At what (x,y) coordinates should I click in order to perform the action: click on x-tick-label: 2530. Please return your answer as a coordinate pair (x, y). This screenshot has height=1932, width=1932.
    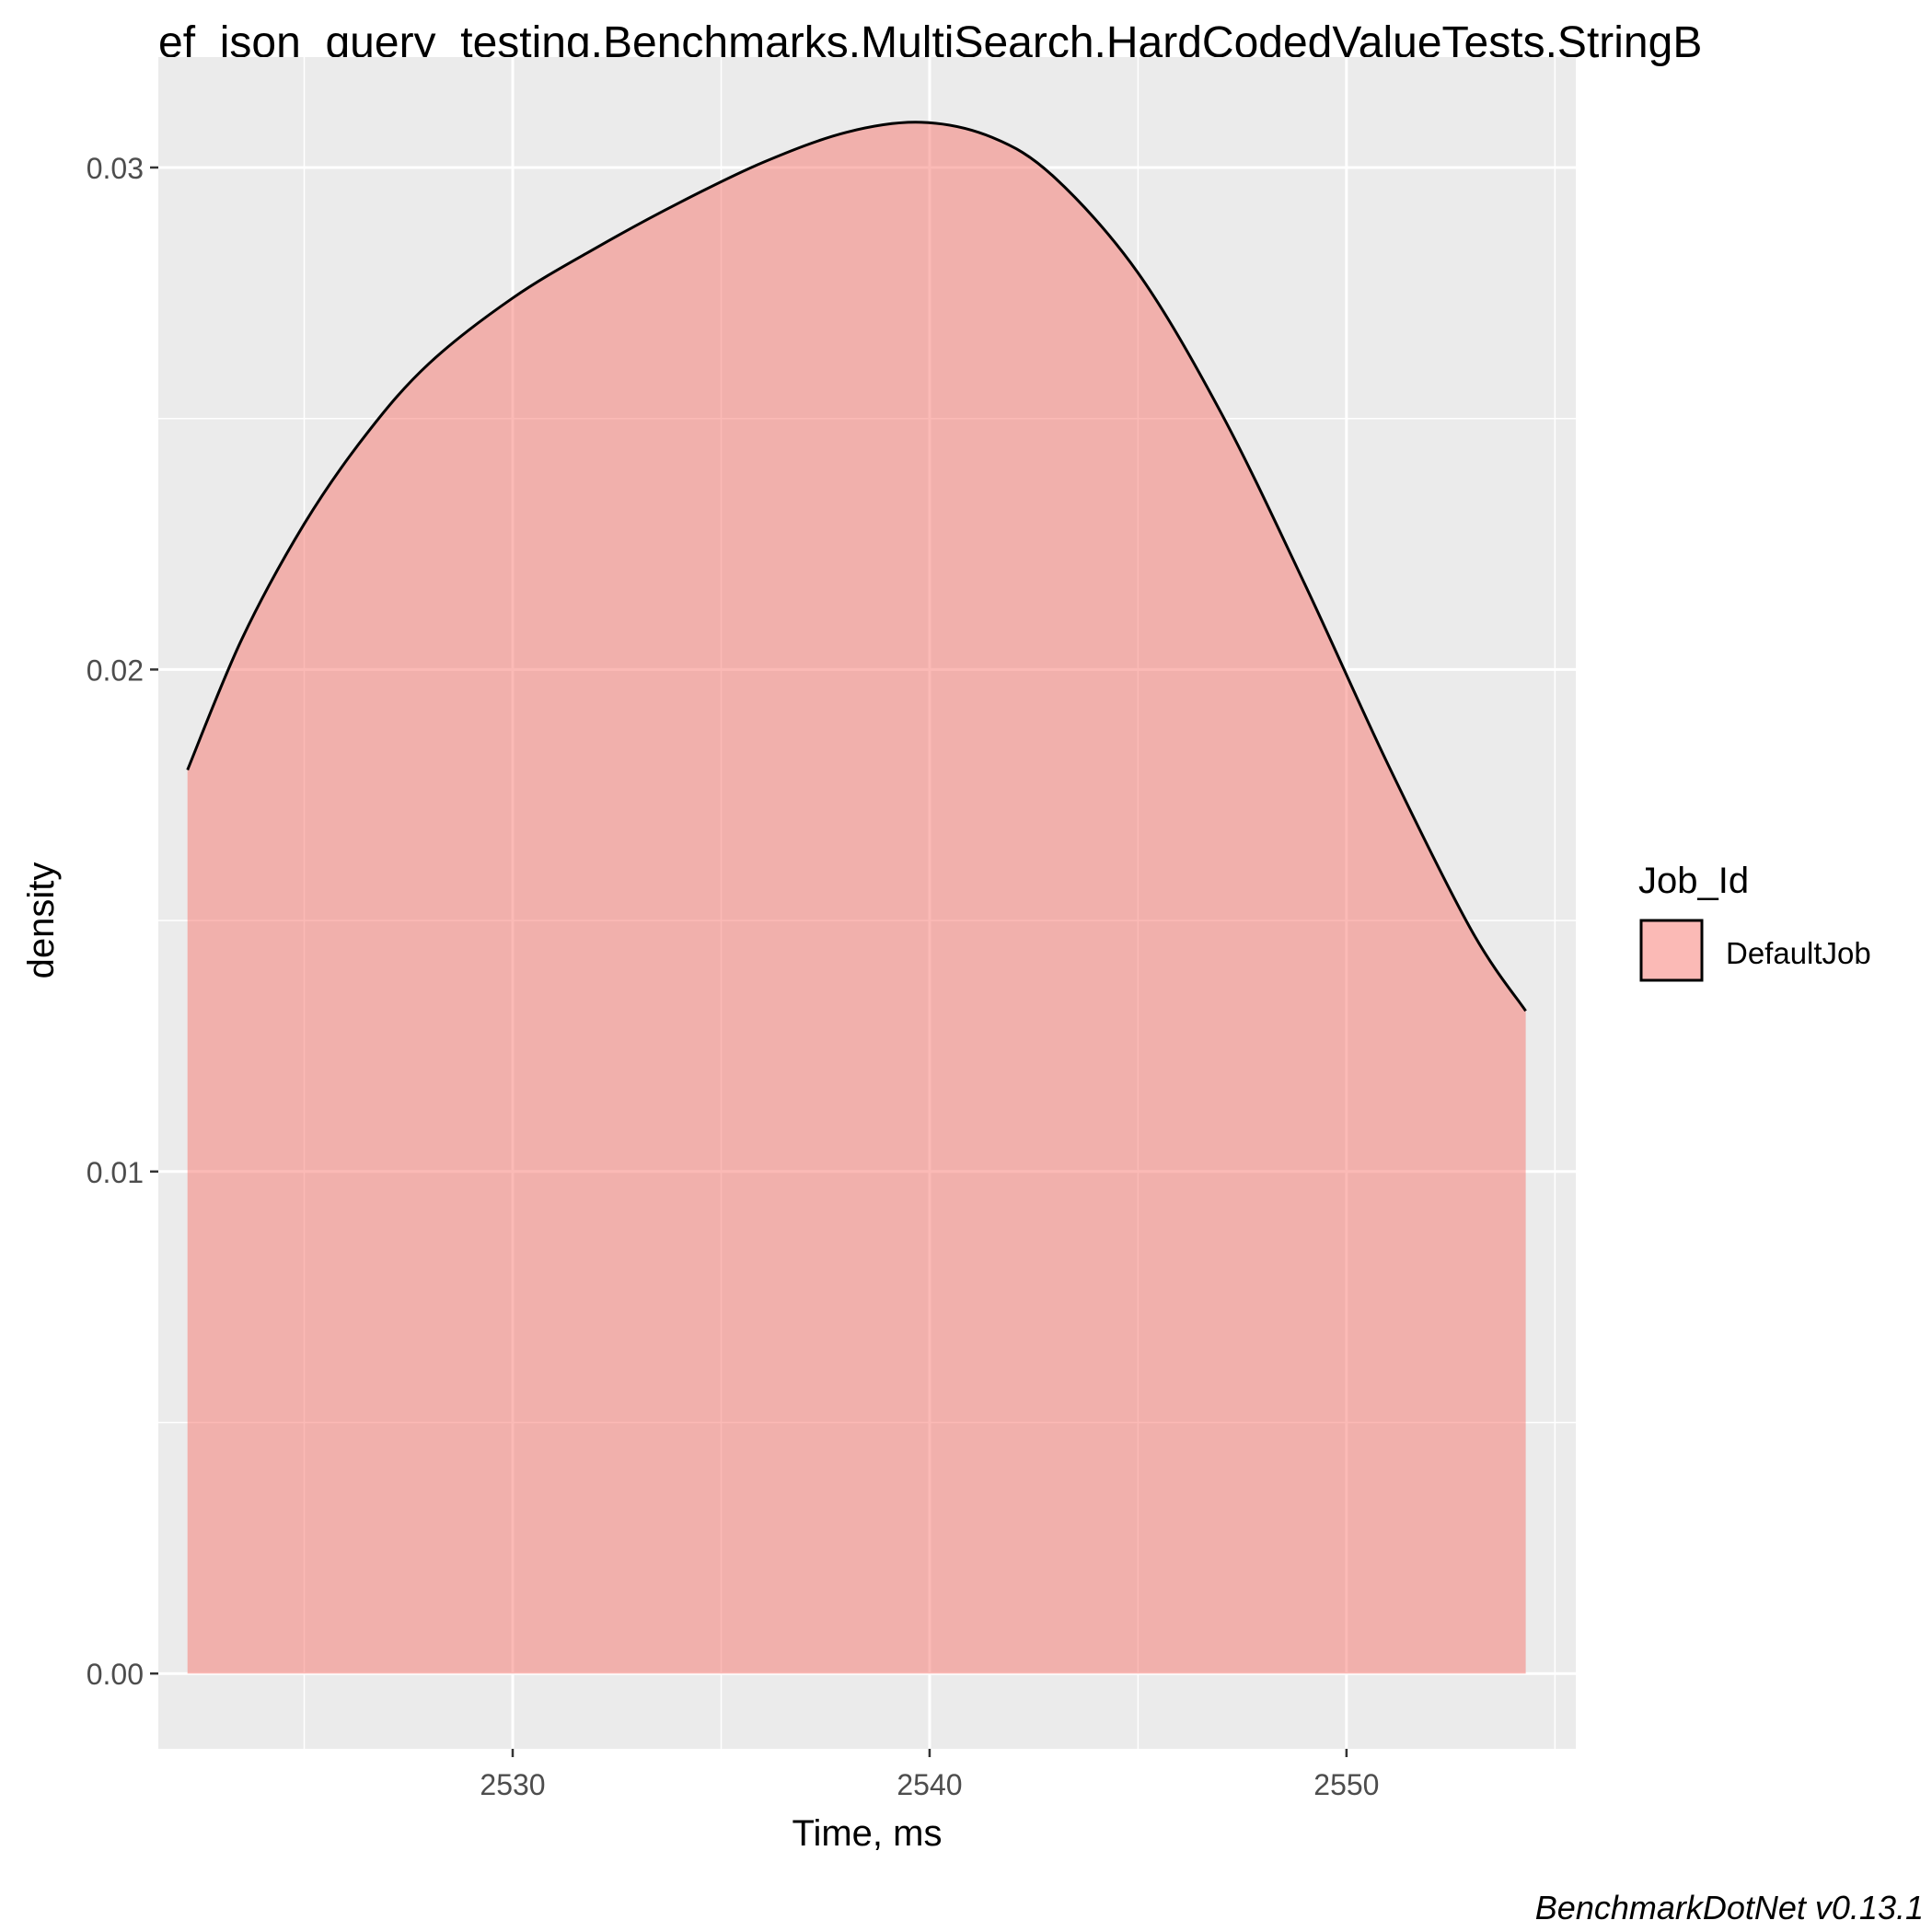
    Looking at the image, I should click on (513, 1785).